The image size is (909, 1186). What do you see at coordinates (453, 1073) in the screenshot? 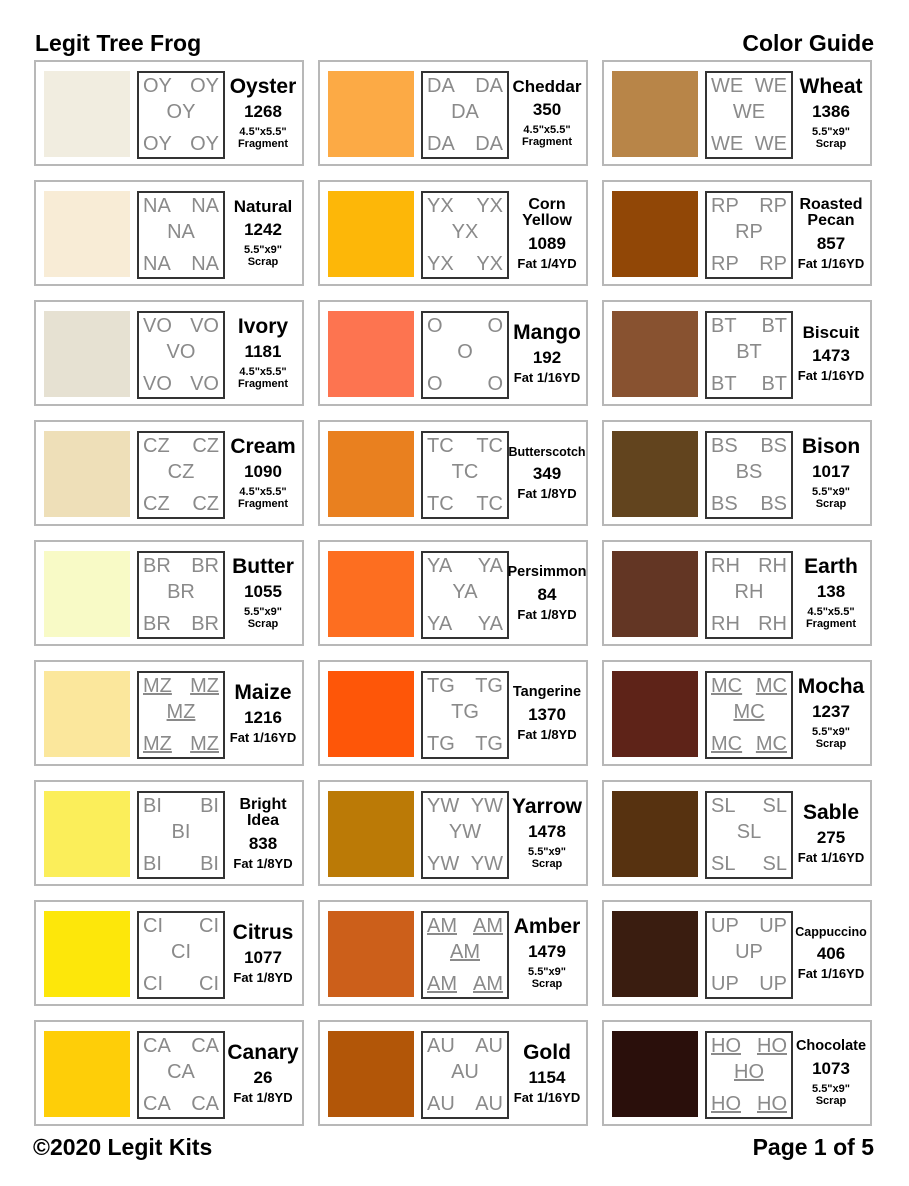
I see `color-card: AU AU AU AU AU Gold 1154 Fat 1/16YD` at bounding box center [453, 1073].